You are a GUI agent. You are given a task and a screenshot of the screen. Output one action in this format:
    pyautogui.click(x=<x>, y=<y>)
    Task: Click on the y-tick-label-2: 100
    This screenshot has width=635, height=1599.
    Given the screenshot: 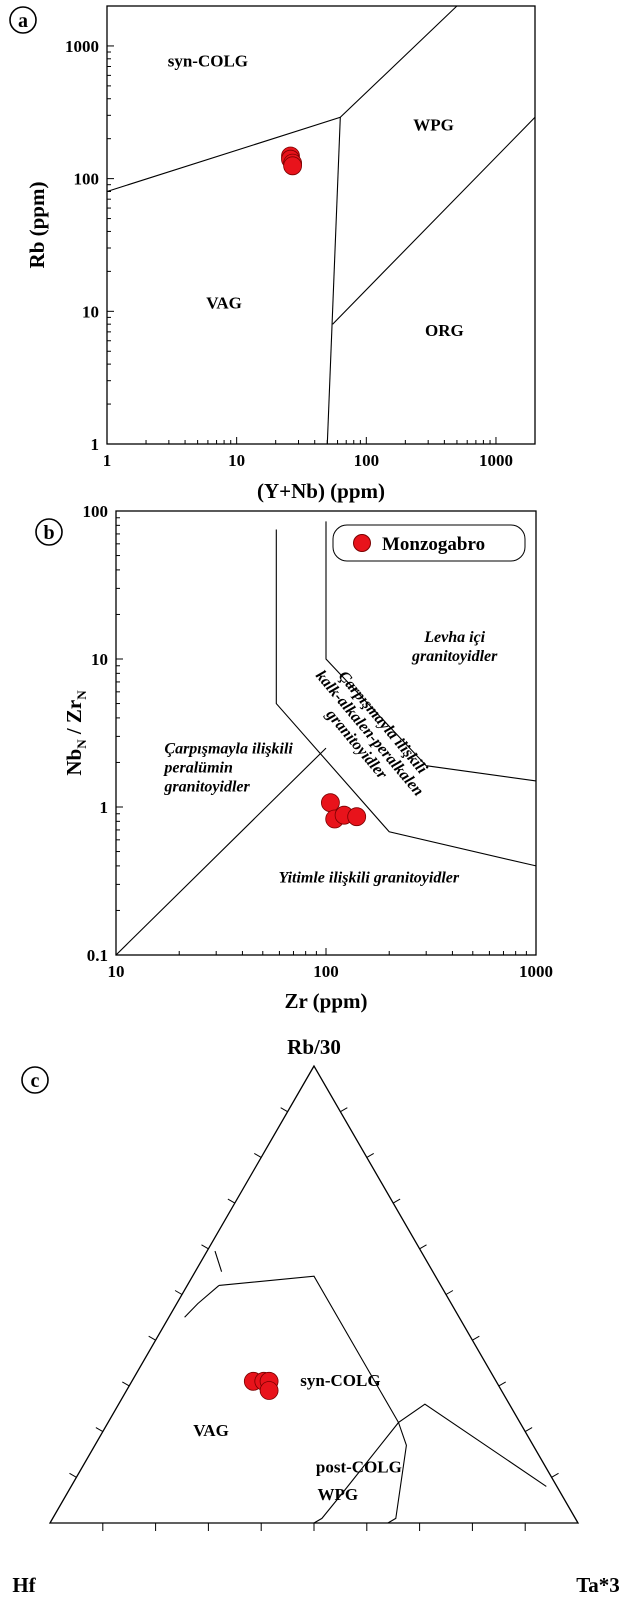 What is the action you would take?
    pyautogui.click(x=87, y=179)
    